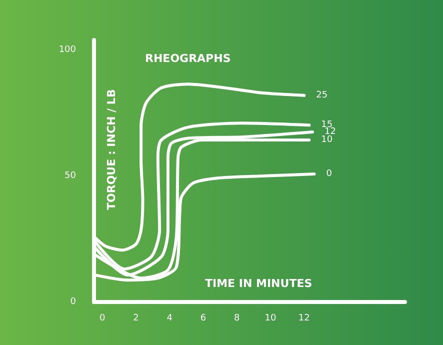  Describe the element at coordinates (67, 50) in the screenshot. I see `y-tick-label: 100` at that location.